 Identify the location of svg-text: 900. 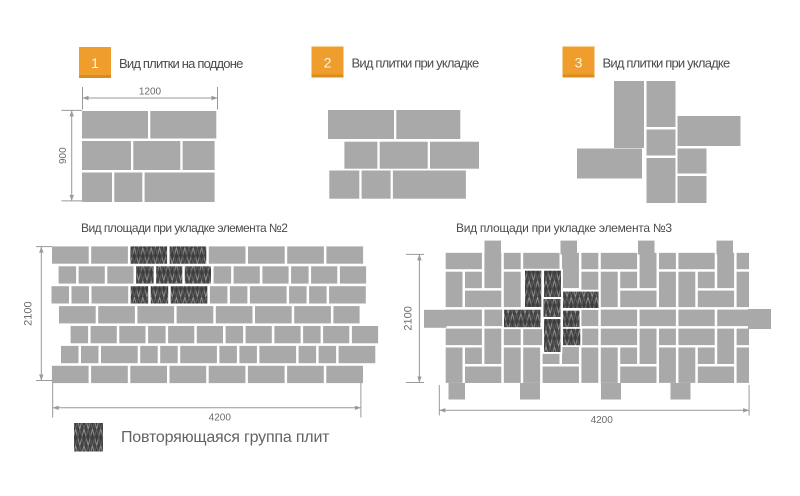
(63, 155).